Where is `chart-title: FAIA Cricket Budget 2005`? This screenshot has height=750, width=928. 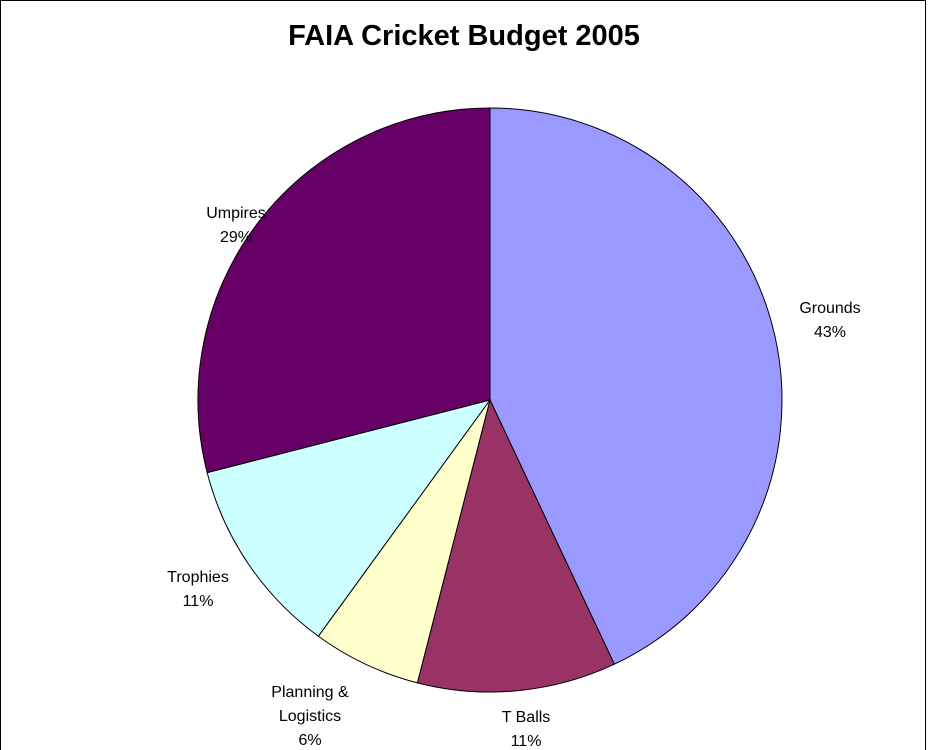
chart-title: FAIA Cricket Budget 2005 is located at coordinates (464, 36).